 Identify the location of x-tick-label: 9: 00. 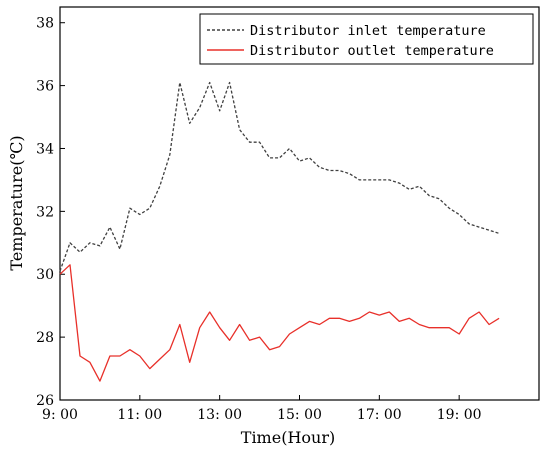
(60, 415).